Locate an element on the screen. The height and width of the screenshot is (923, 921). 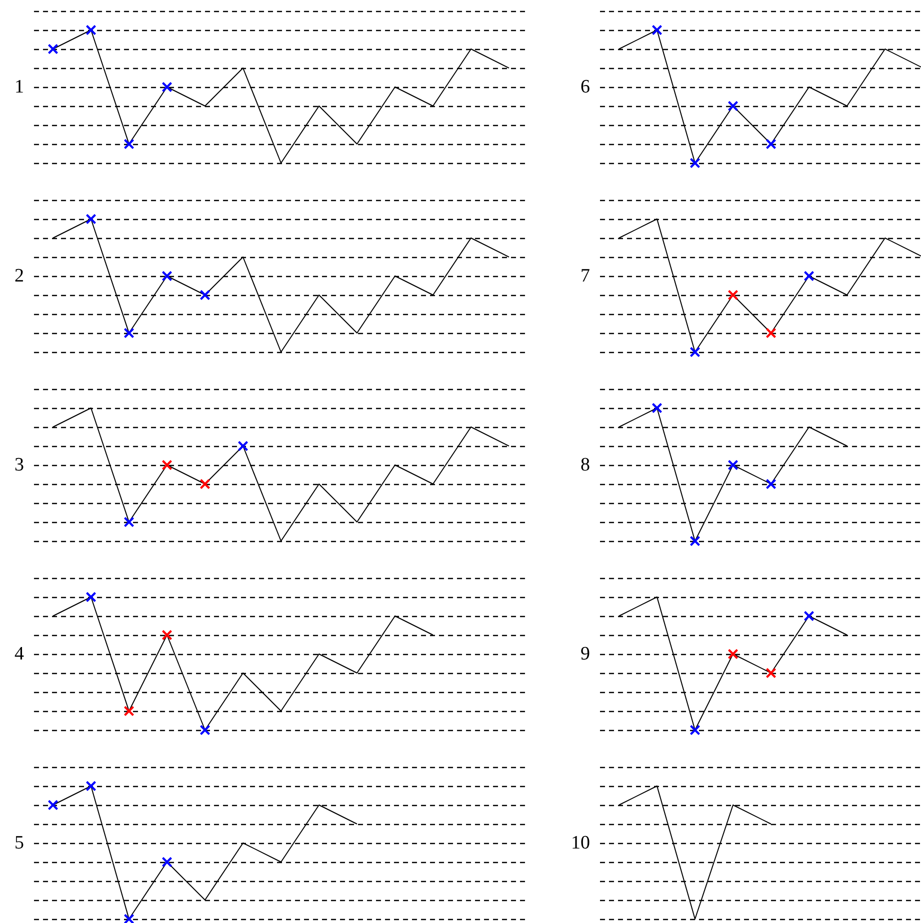
y-axis-title: 6 is located at coordinates (585, 87).